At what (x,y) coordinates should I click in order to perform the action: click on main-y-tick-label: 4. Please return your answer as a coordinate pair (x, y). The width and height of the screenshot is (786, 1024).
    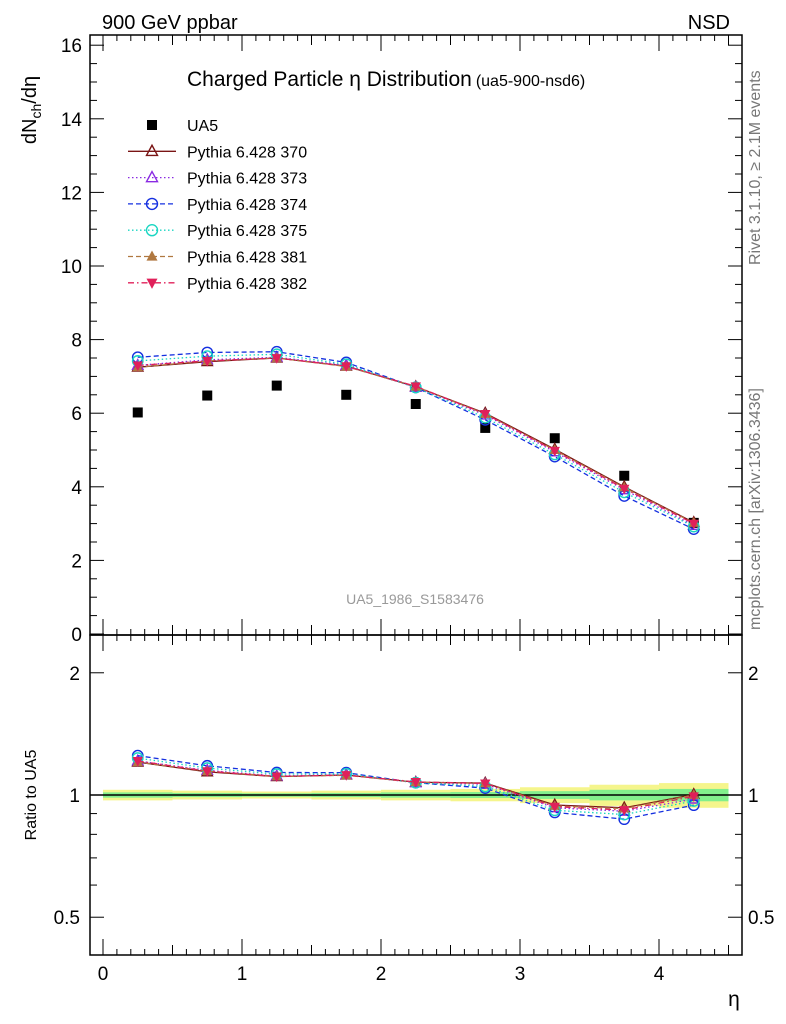
    Looking at the image, I should click on (76, 488).